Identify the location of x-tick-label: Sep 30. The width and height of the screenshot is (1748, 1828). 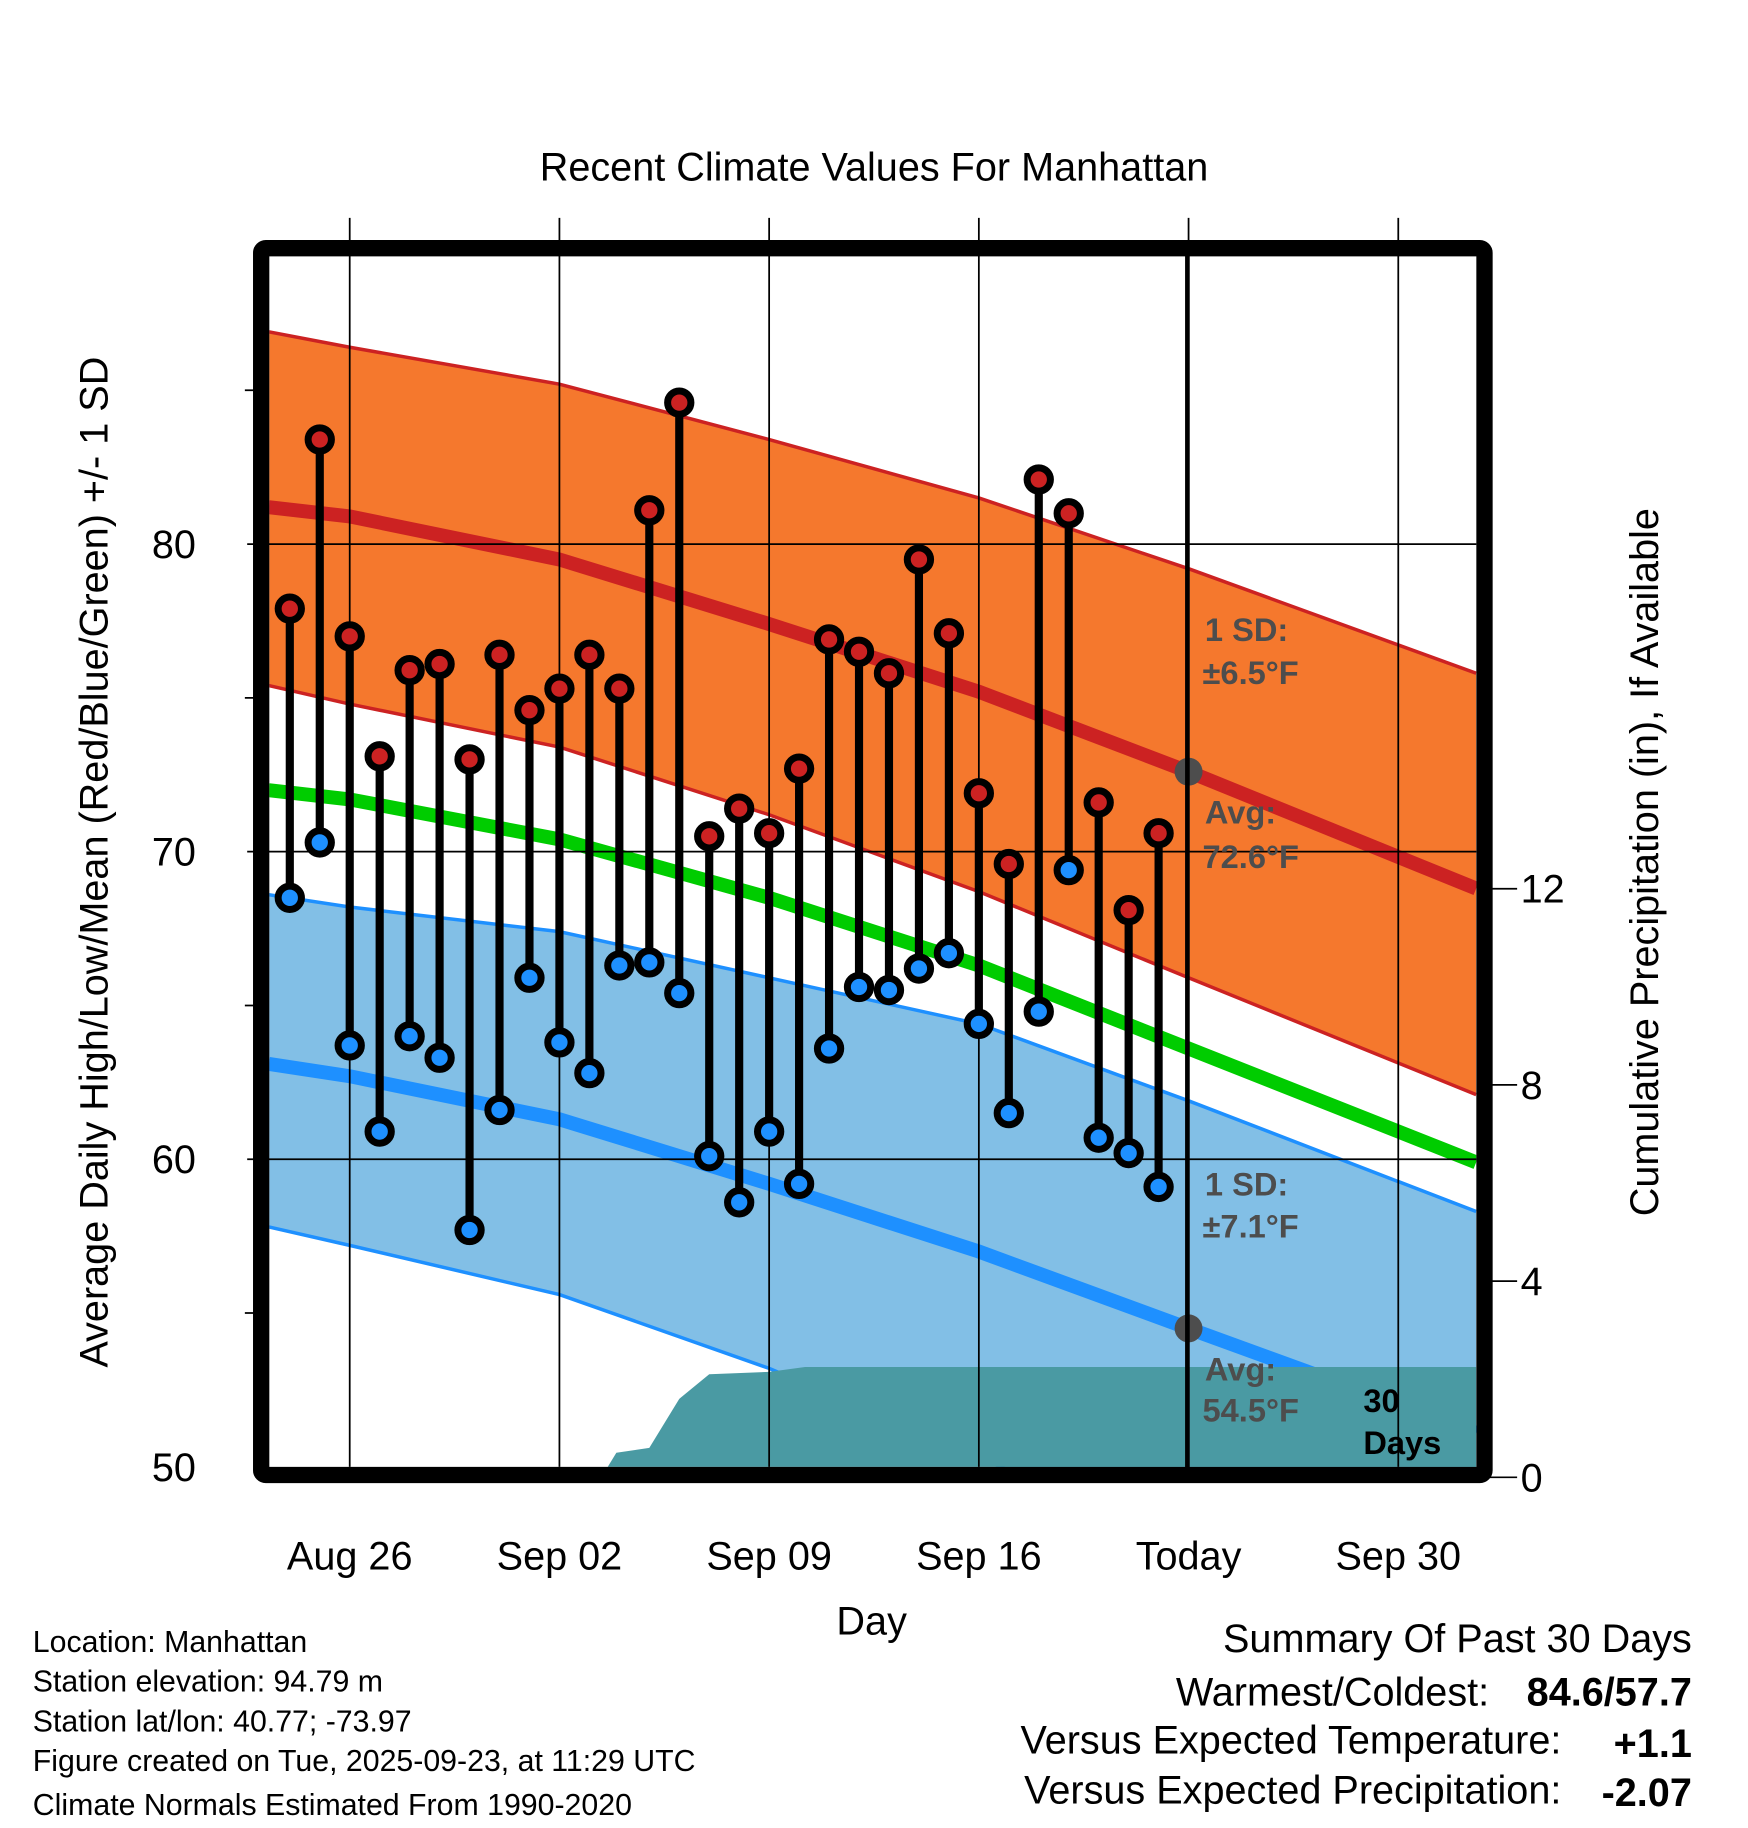
(1398, 1556).